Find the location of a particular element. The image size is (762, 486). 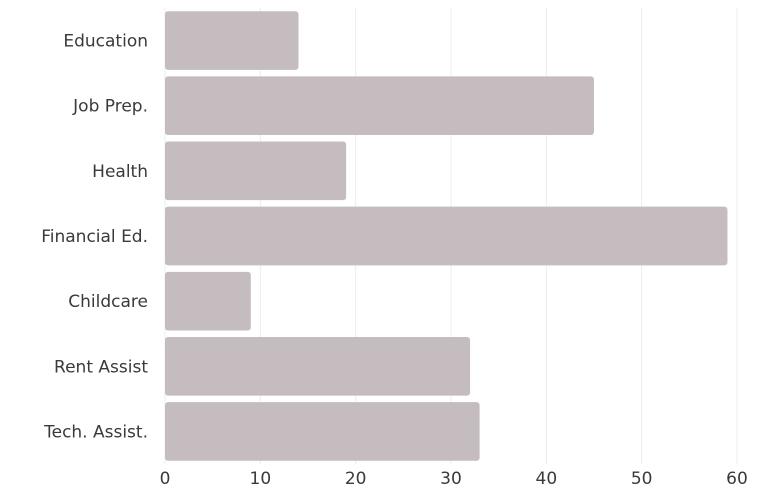

x-tick-label: 60 is located at coordinates (737, 477).